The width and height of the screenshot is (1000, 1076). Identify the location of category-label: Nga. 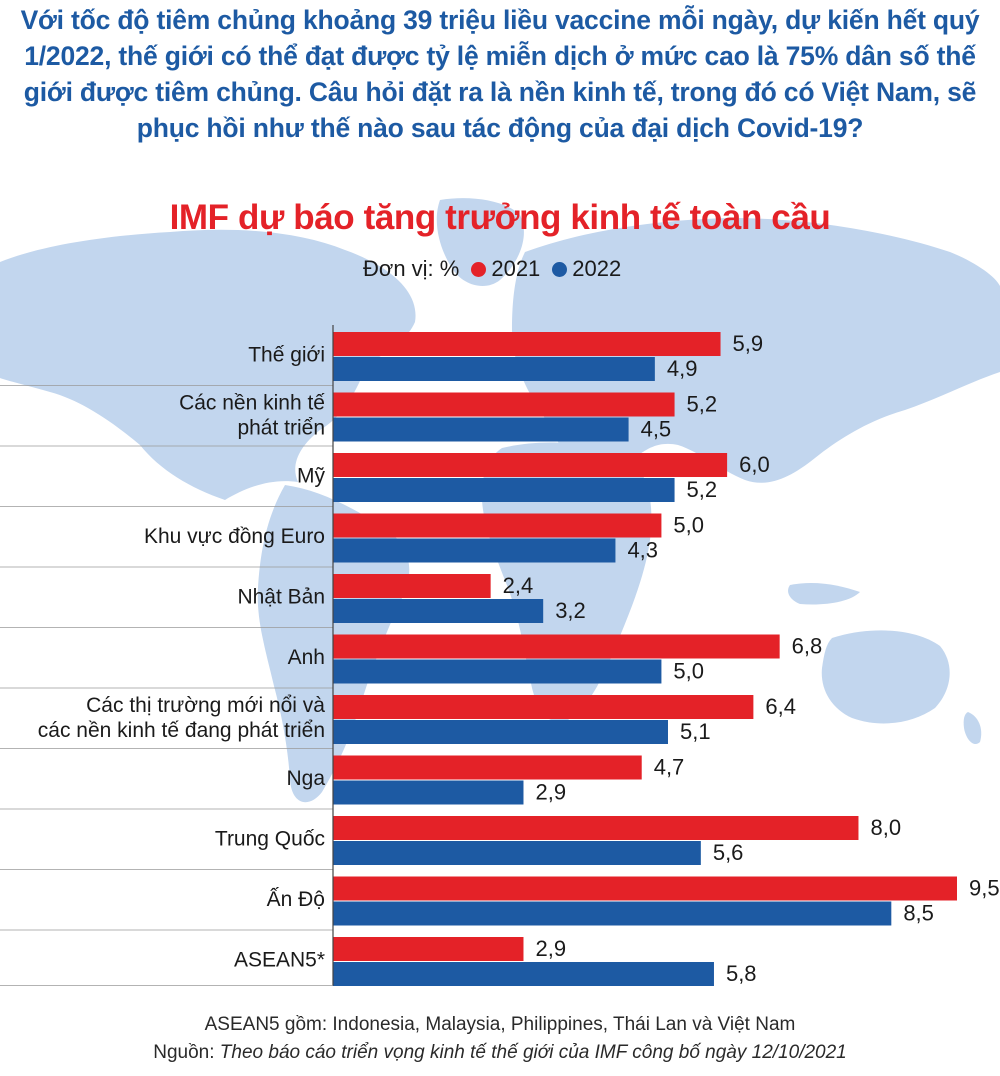
(305, 778).